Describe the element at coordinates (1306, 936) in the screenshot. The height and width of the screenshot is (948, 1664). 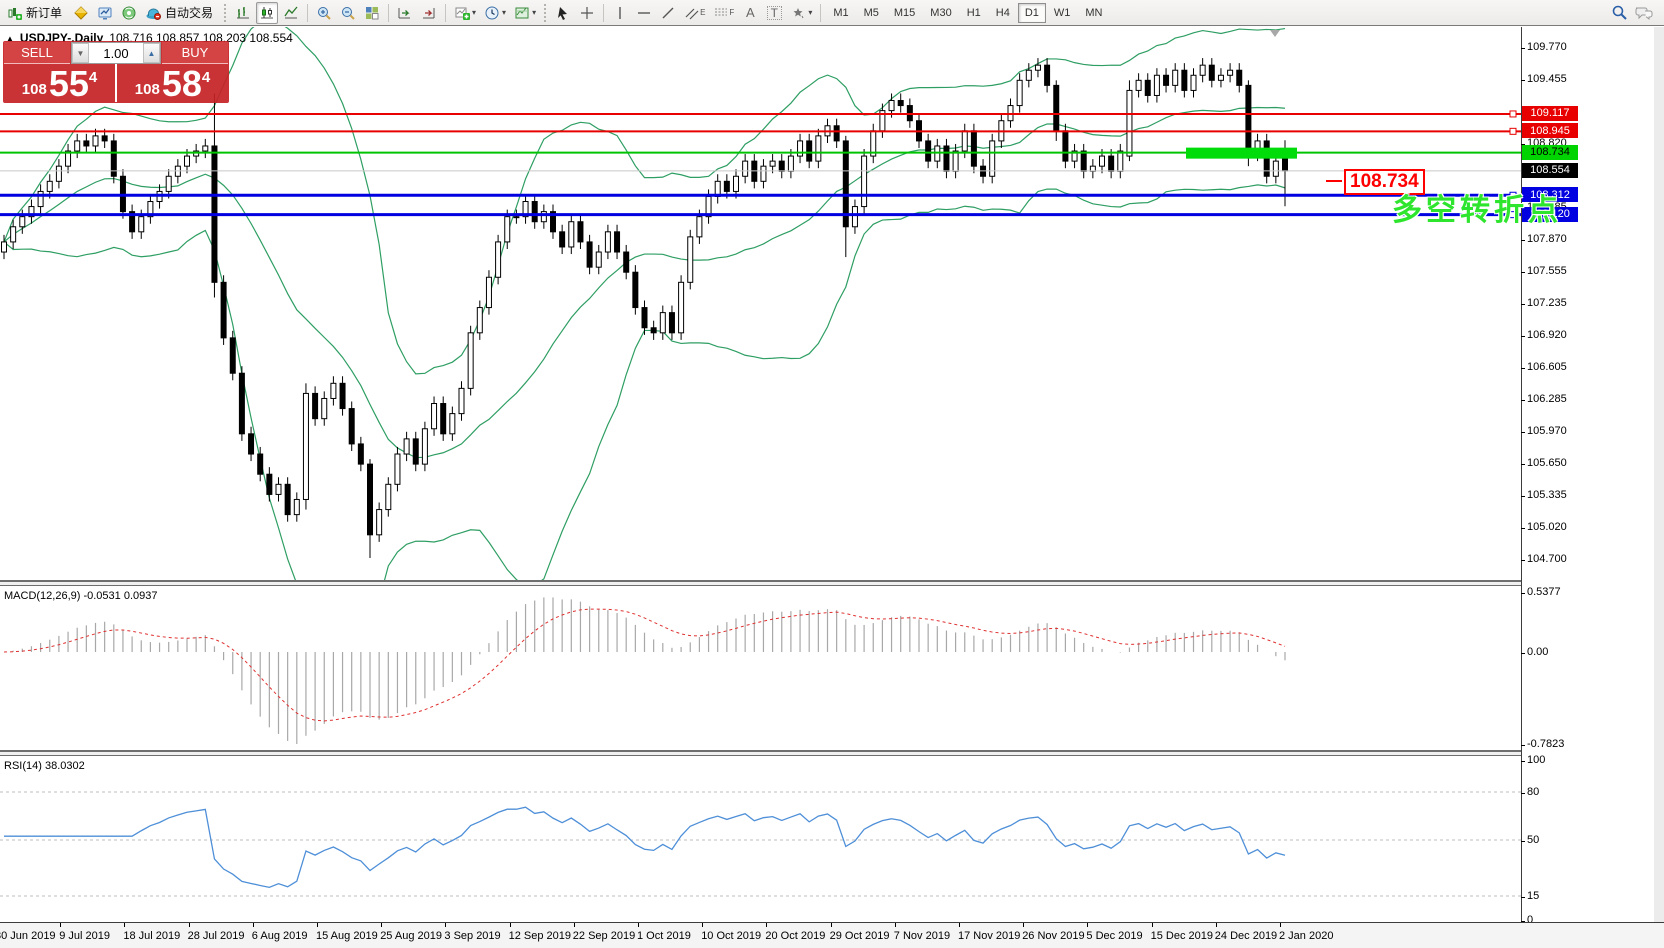
I see `date-label-2-Jan-2020: 2 Jan 2020` at that location.